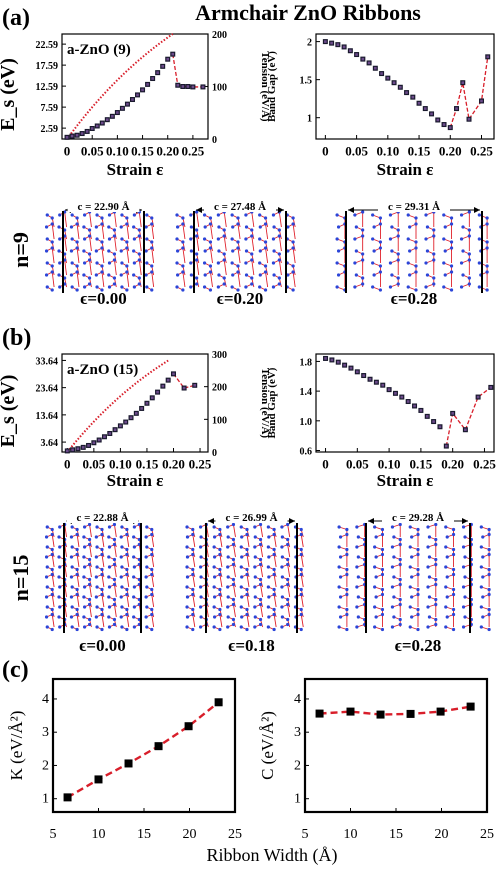 This screenshot has width=500, height=869. I want to click on x-tick-label: 5, so click(305, 834).